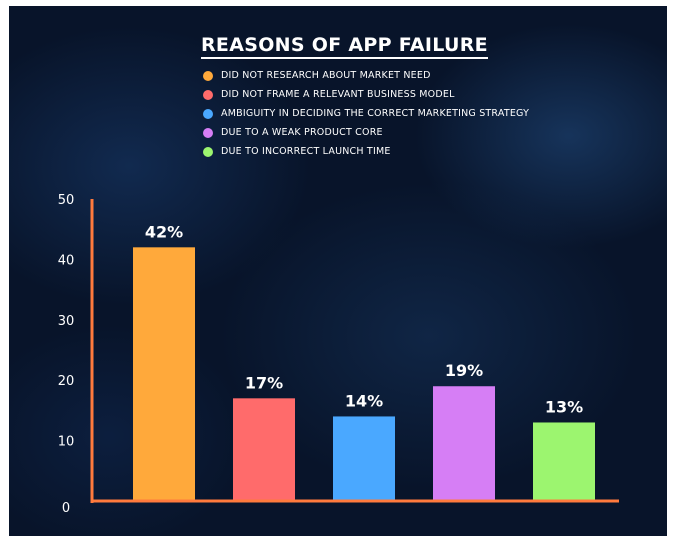 This screenshot has height=546, width=679. What do you see at coordinates (66, 321) in the screenshot?
I see `y-tick-label: 30` at bounding box center [66, 321].